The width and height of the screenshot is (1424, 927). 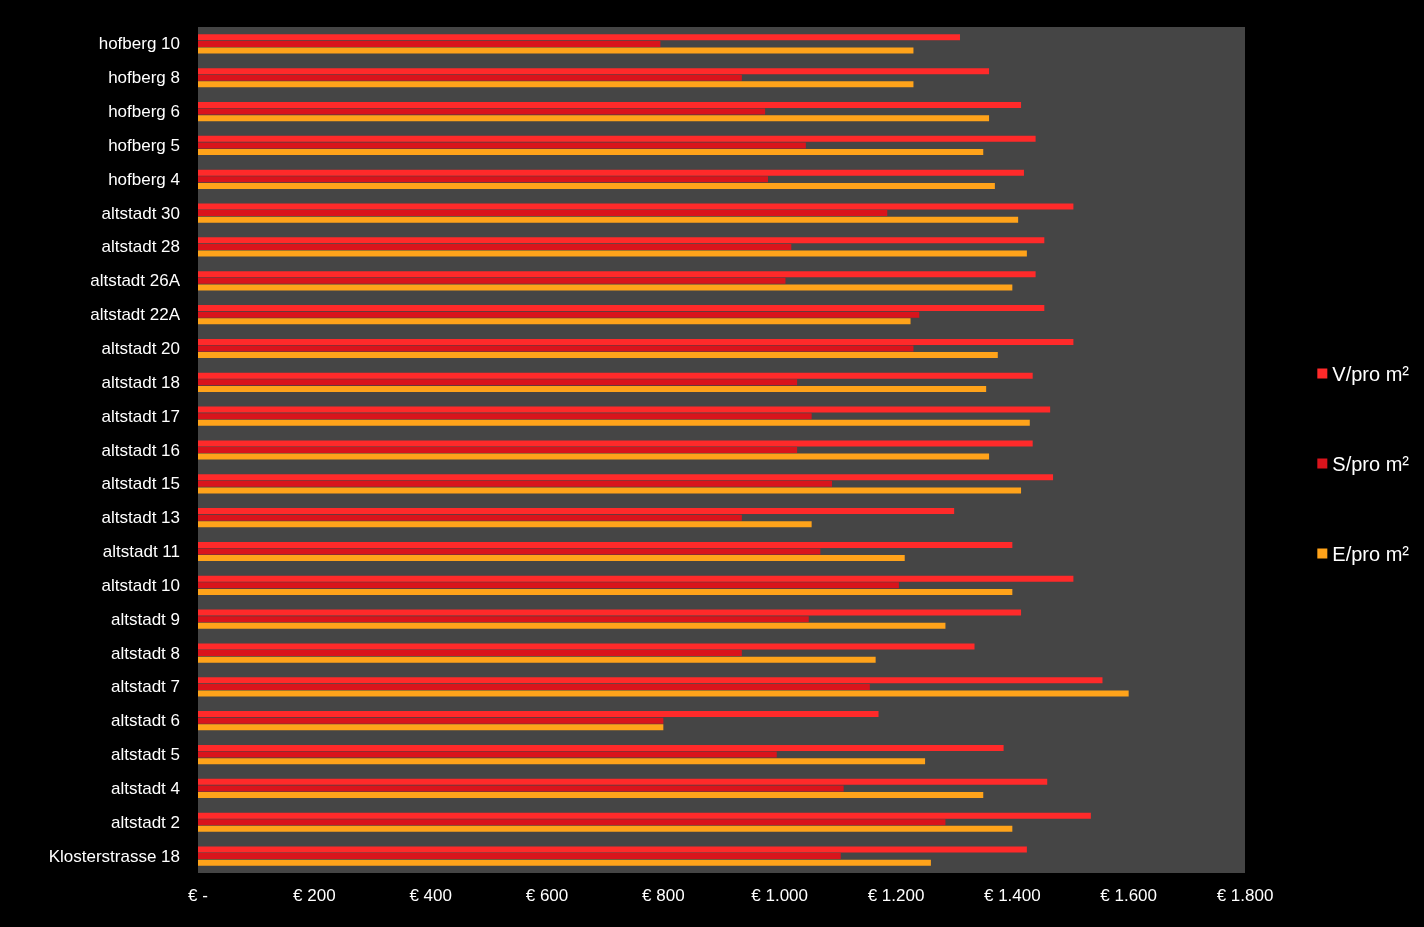 I want to click on y-tick-label: Klosterstrasse 18, so click(x=114, y=856).